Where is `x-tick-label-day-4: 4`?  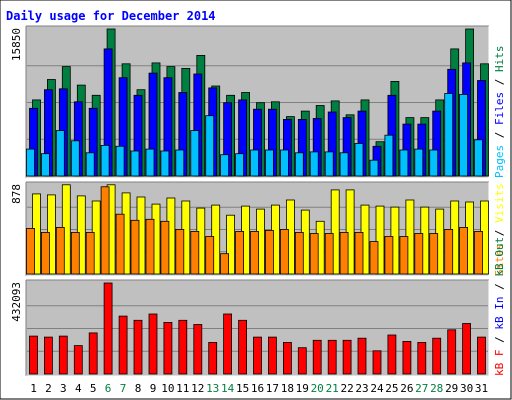
x-tick-label-day-4: 4 is located at coordinates (78, 388).